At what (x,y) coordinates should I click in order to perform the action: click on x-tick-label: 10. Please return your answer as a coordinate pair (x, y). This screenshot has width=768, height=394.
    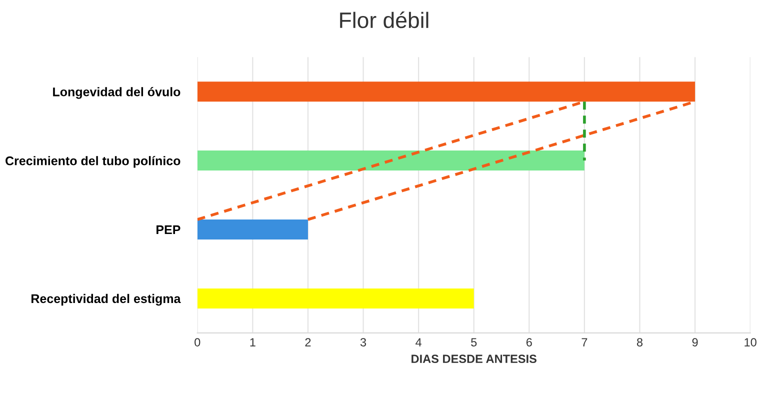
    Looking at the image, I should click on (750, 342).